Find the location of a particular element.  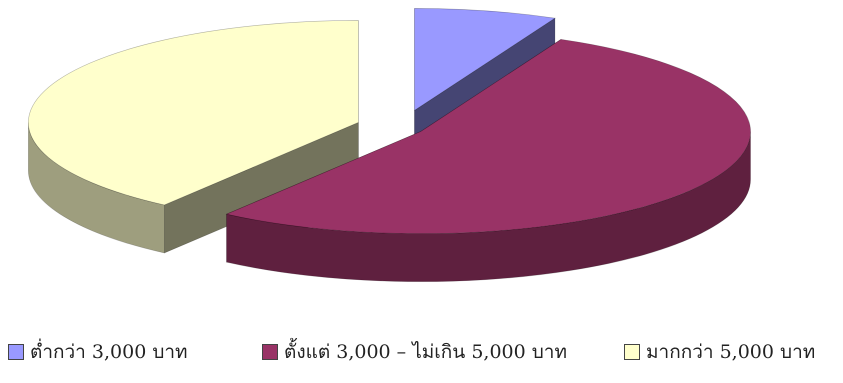

slice-top is located at coordinates (485, 59).